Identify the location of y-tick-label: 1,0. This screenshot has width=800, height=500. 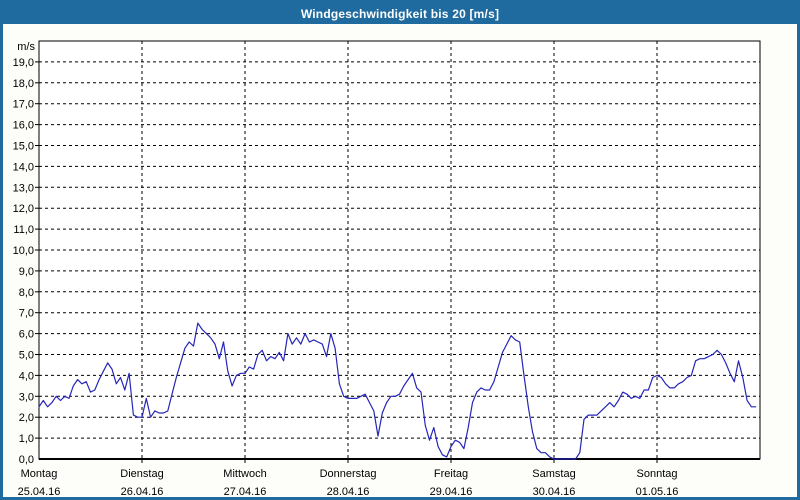
(26, 439).